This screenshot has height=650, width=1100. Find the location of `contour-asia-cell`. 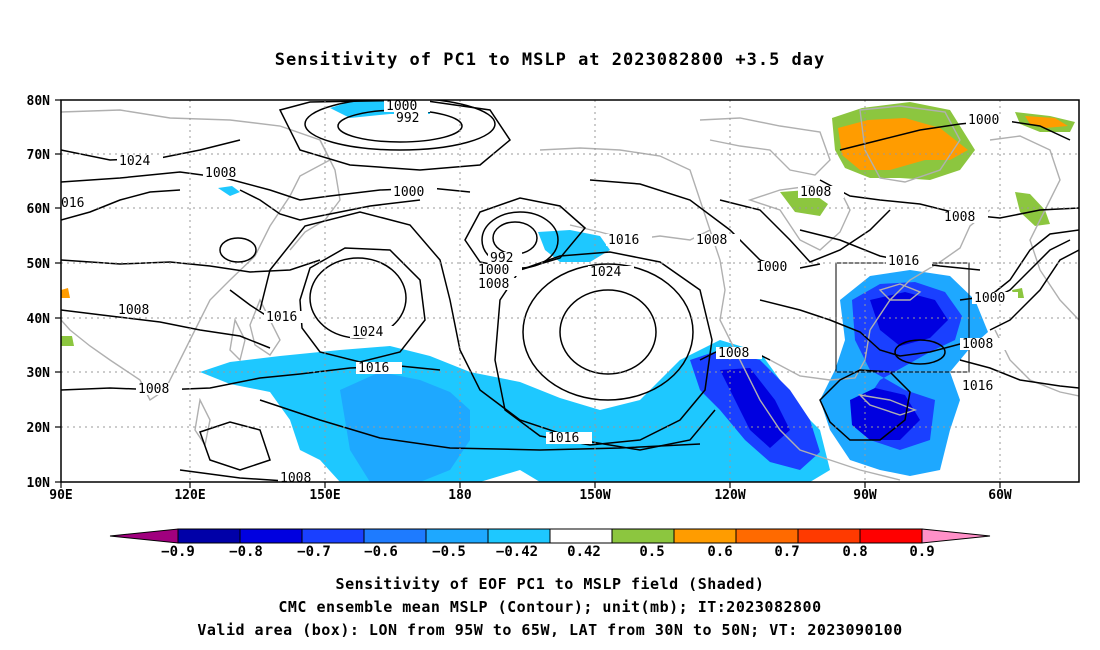

contour-asia-cell is located at coordinates (238, 250).